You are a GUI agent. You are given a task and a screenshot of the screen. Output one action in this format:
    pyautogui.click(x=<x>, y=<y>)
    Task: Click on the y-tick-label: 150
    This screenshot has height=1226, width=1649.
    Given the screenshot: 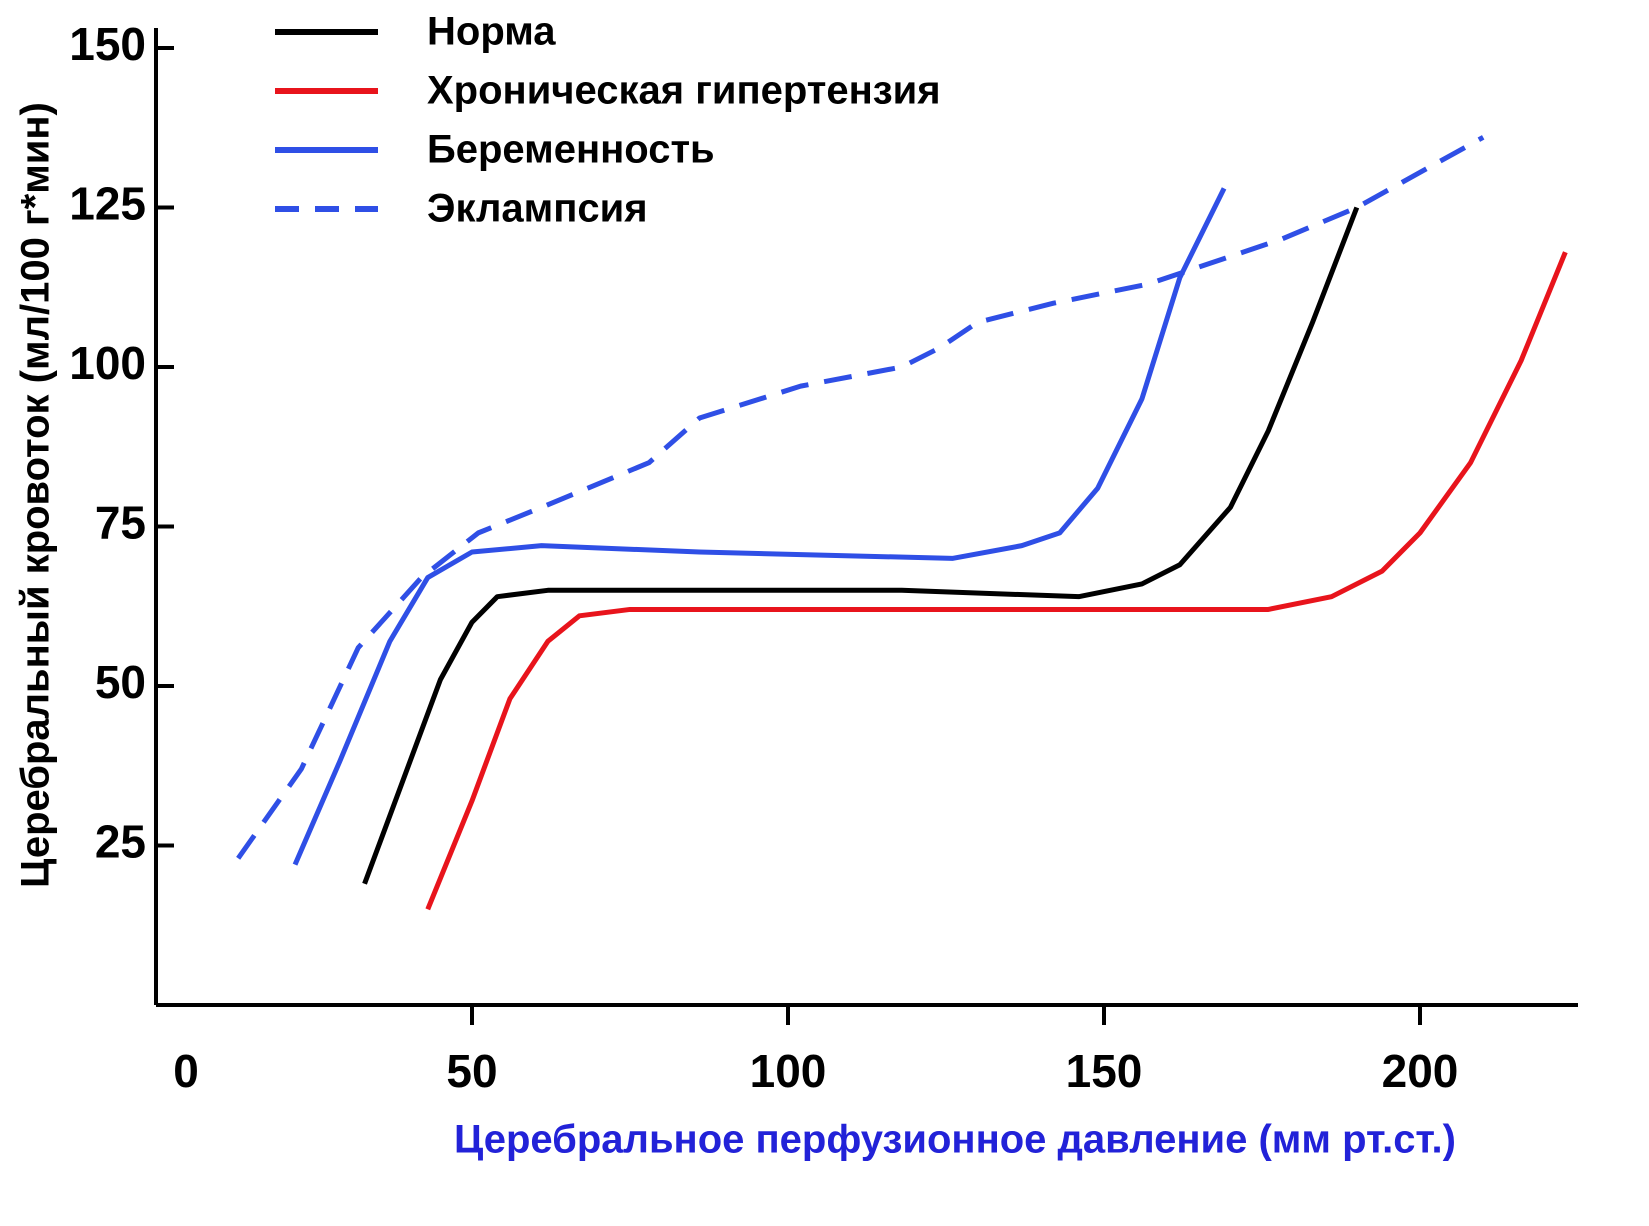 What is the action you would take?
    pyautogui.click(x=107, y=44)
    